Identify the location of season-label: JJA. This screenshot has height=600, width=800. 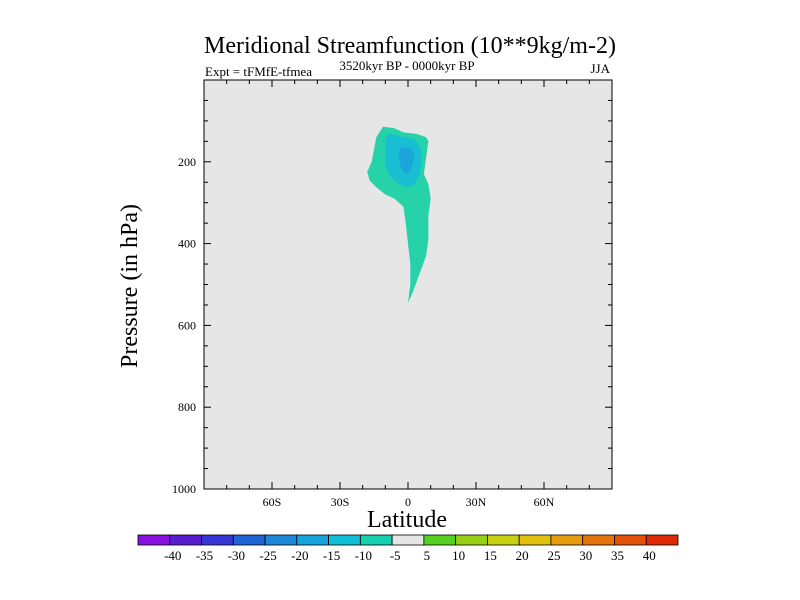
(600, 68).